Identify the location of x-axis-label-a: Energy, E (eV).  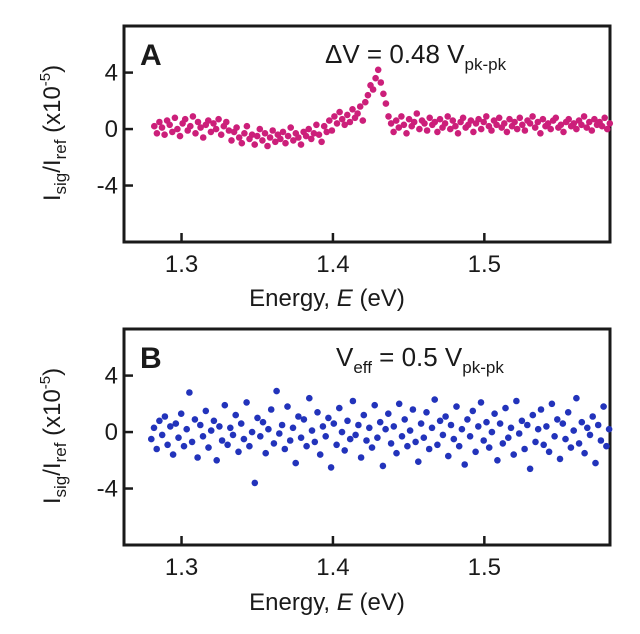
(327, 298).